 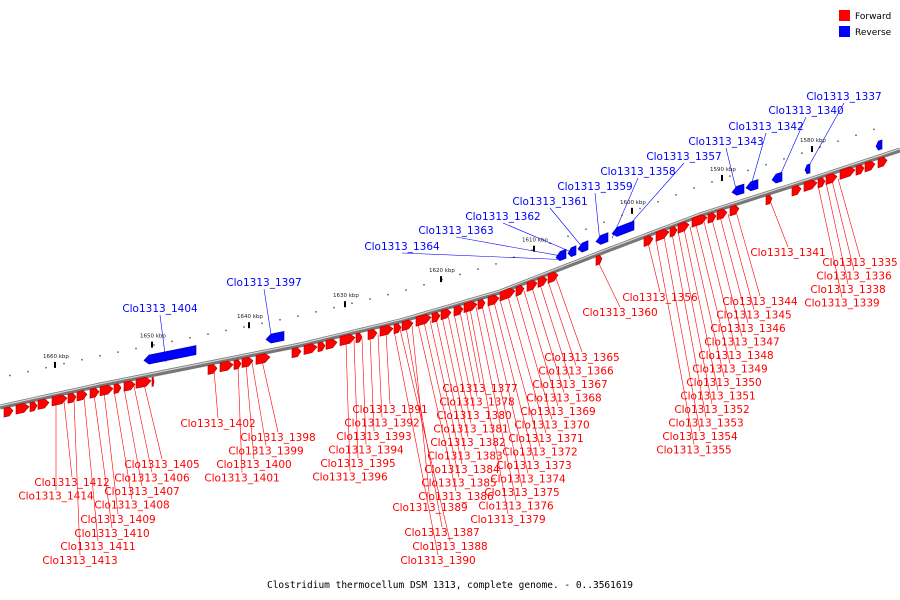 What do you see at coordinates (533, 466) in the screenshot?
I see `gene-label: Clo1313_1373` at bounding box center [533, 466].